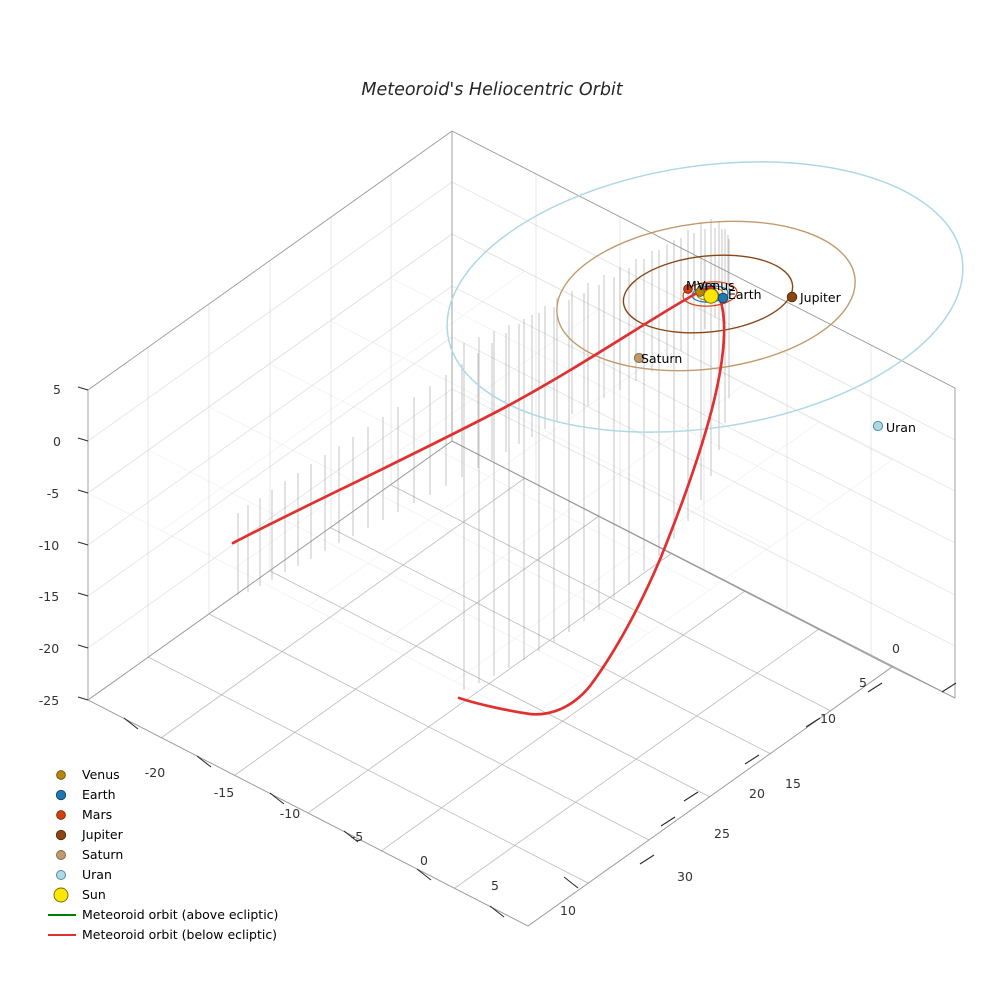  Describe the element at coordinates (695, 828) in the screenshot. I see `y-tick-group-5: 25` at that location.